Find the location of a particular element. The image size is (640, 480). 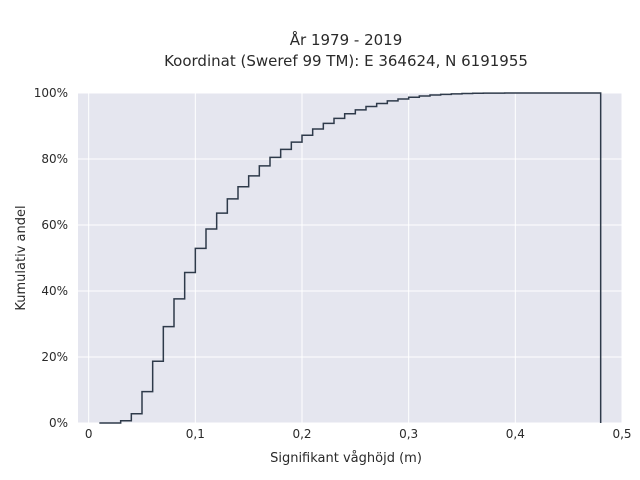

x-tick-label: 0,3 is located at coordinates (408, 434).